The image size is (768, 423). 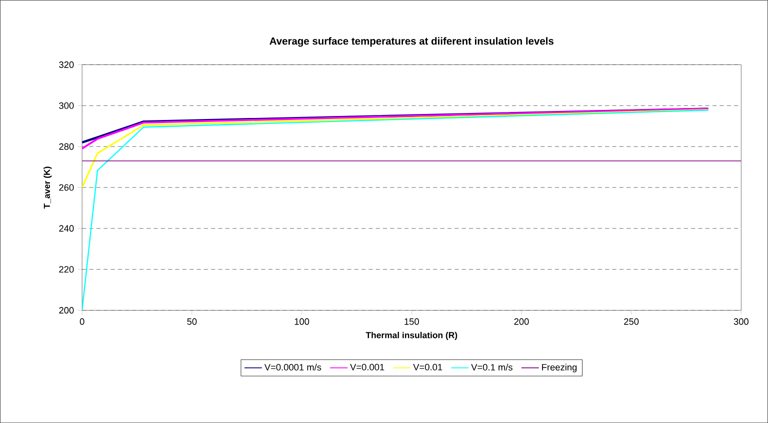 What do you see at coordinates (82, 321) in the screenshot?
I see `x-tick-label: 0` at bounding box center [82, 321].